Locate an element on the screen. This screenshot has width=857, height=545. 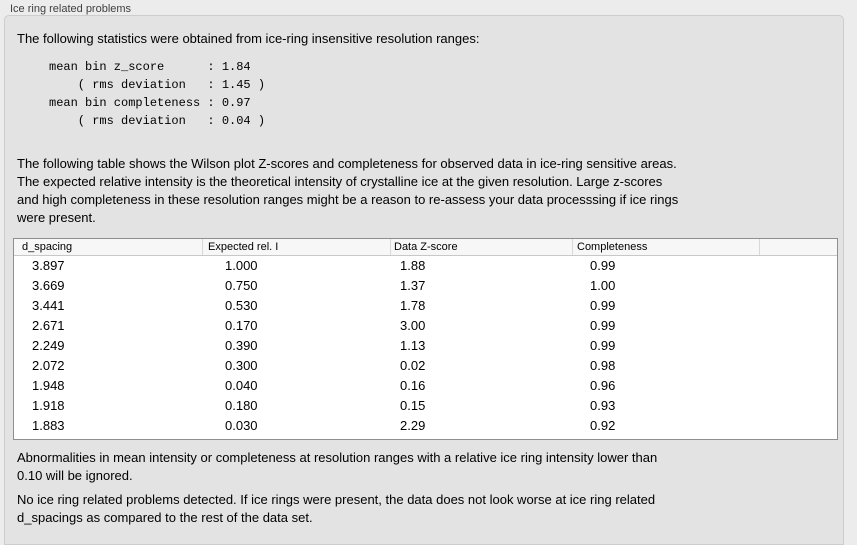
column-header-spacer is located at coordinates (798, 247).